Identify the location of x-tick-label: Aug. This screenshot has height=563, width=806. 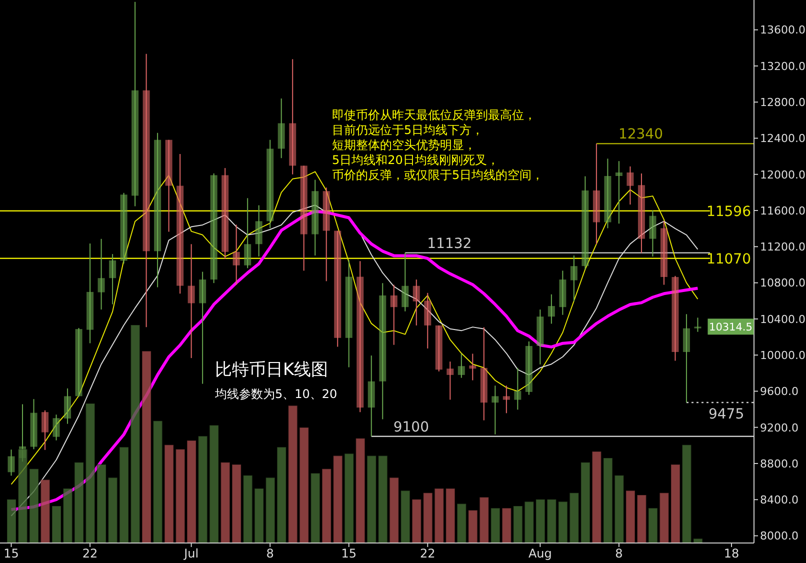
(540, 553).